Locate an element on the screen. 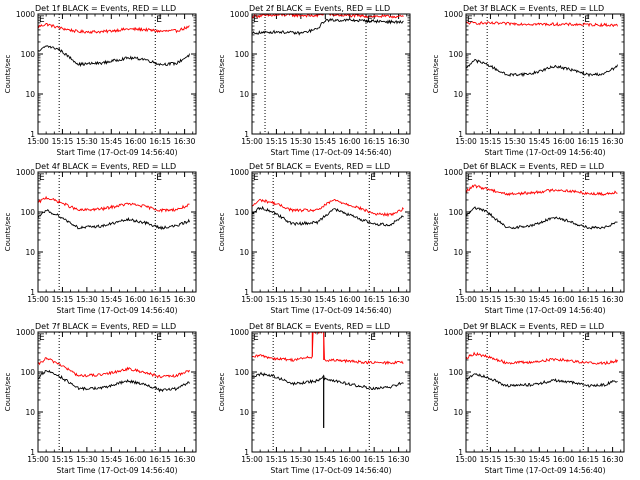  panel-title: Det 2f BLACK = Events, RED = LLD is located at coordinates (319, 8).